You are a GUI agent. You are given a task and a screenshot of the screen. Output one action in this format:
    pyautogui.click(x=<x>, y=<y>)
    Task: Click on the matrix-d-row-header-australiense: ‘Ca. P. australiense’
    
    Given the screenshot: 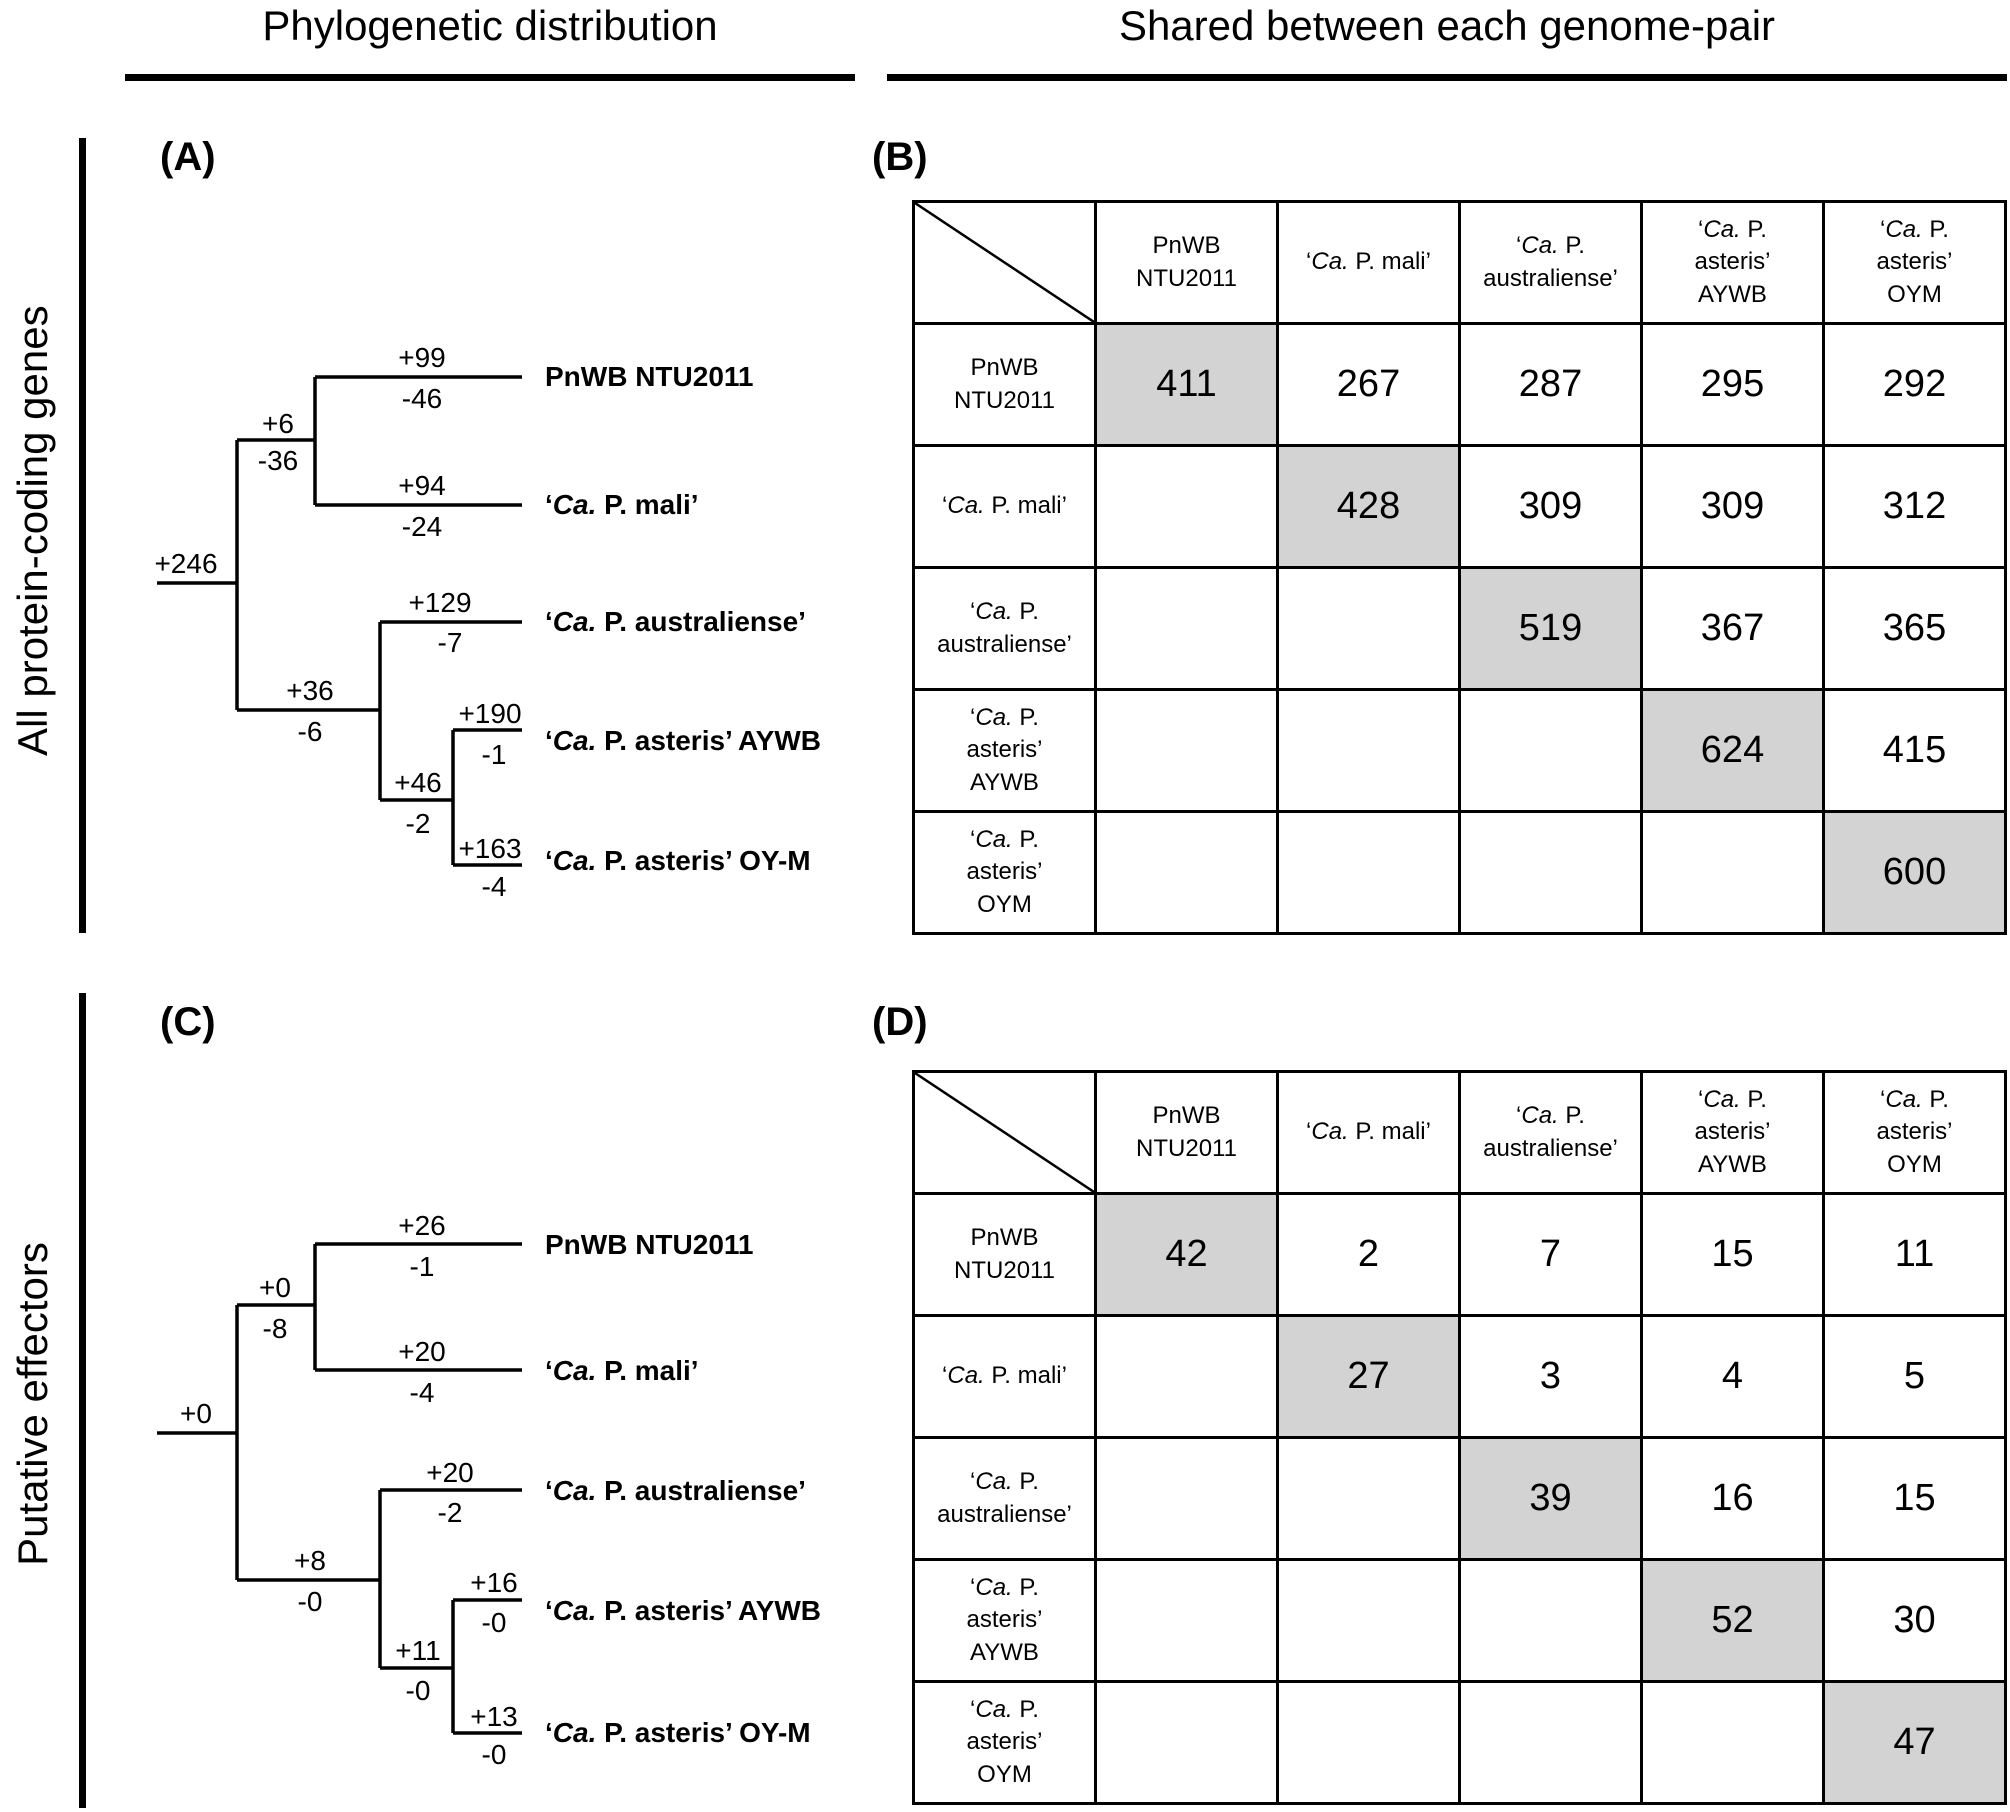 What is the action you would take?
    pyautogui.click(x=1004, y=1498)
    